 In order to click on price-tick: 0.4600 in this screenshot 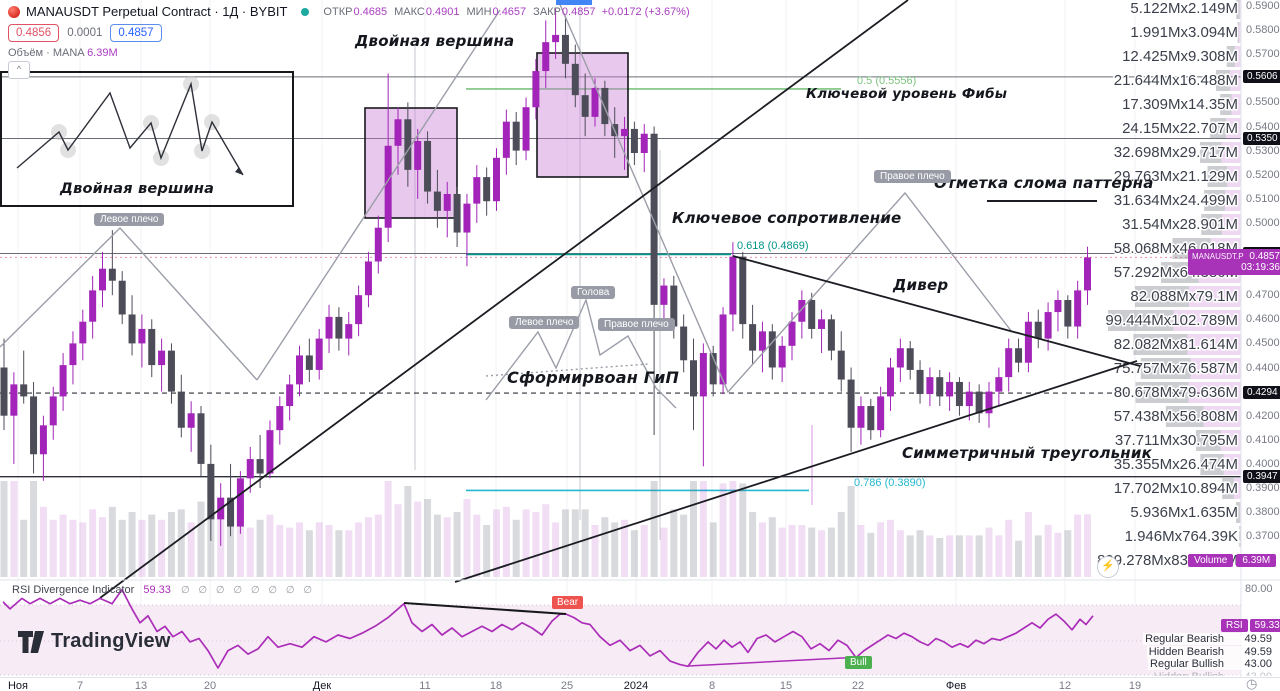, I will do `click(1263, 319)`.